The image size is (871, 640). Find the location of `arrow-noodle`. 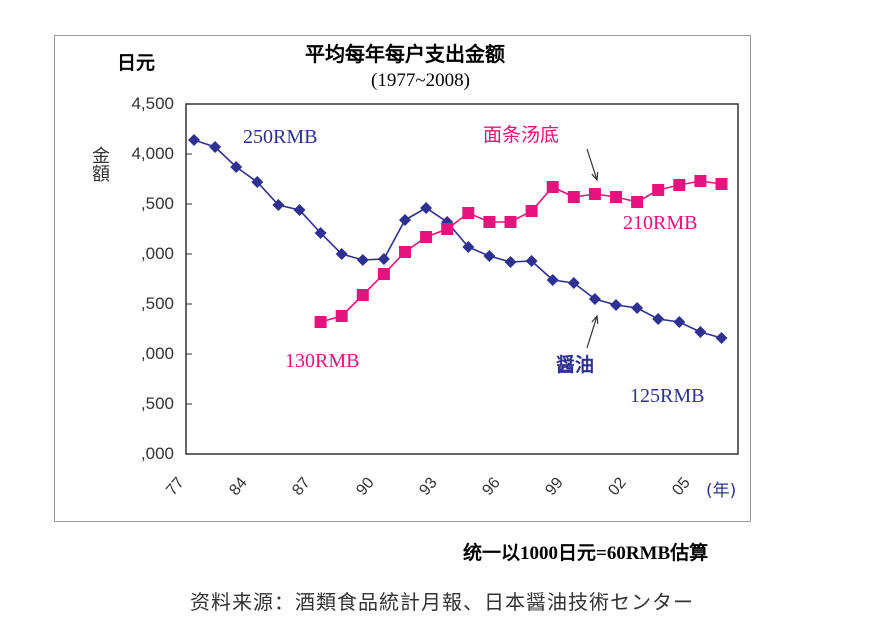

arrow-noodle is located at coordinates (592, 164).